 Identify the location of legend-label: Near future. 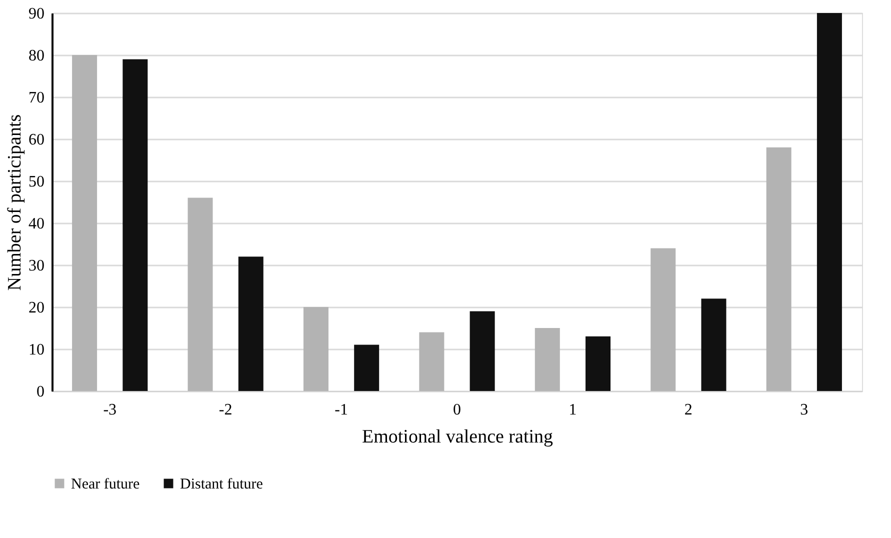
(105, 484).